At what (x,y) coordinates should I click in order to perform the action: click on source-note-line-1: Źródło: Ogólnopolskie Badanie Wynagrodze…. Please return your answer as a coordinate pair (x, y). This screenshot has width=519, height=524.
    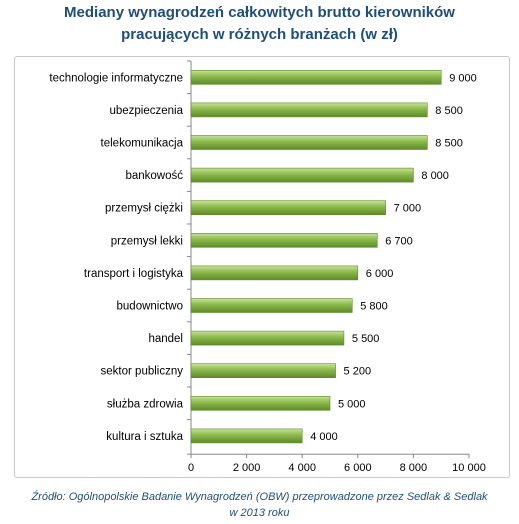
    Looking at the image, I should click on (259, 497).